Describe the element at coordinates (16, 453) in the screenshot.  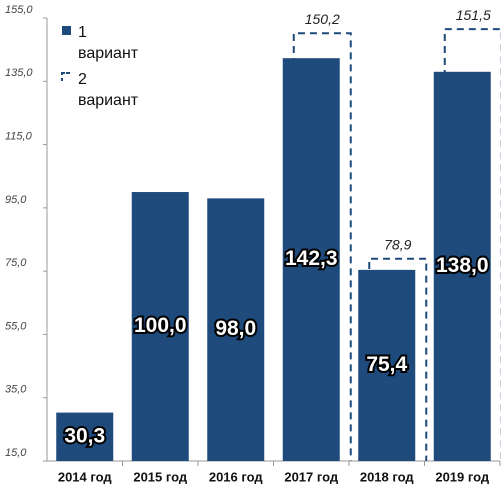
I see `y-tick-label: 15,0` at that location.